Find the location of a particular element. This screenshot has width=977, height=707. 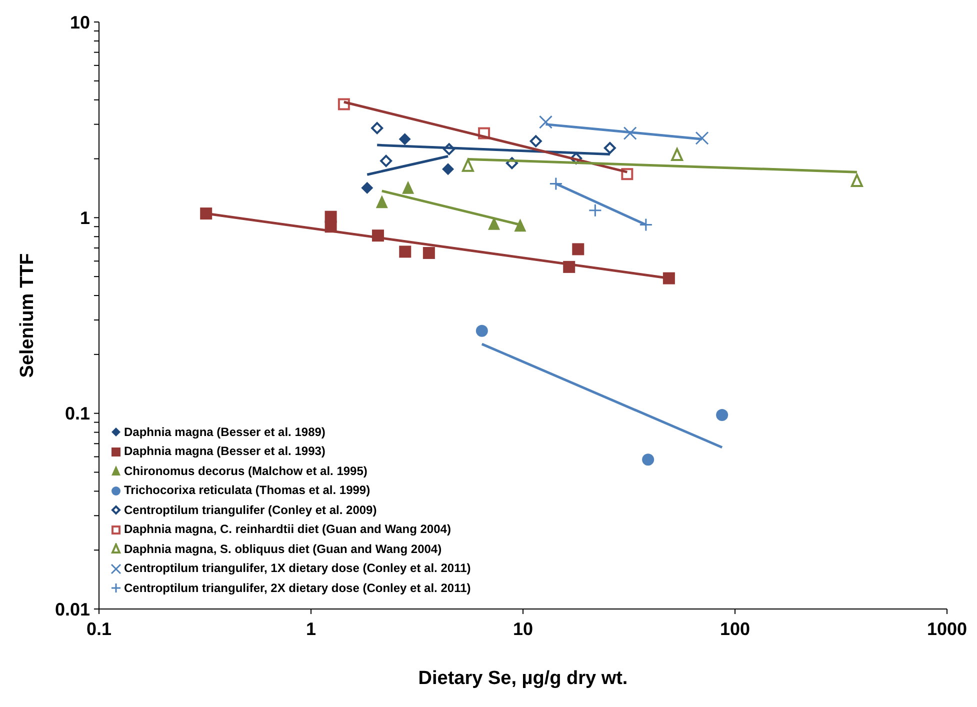

x-tick-label: 1000 is located at coordinates (947, 628).